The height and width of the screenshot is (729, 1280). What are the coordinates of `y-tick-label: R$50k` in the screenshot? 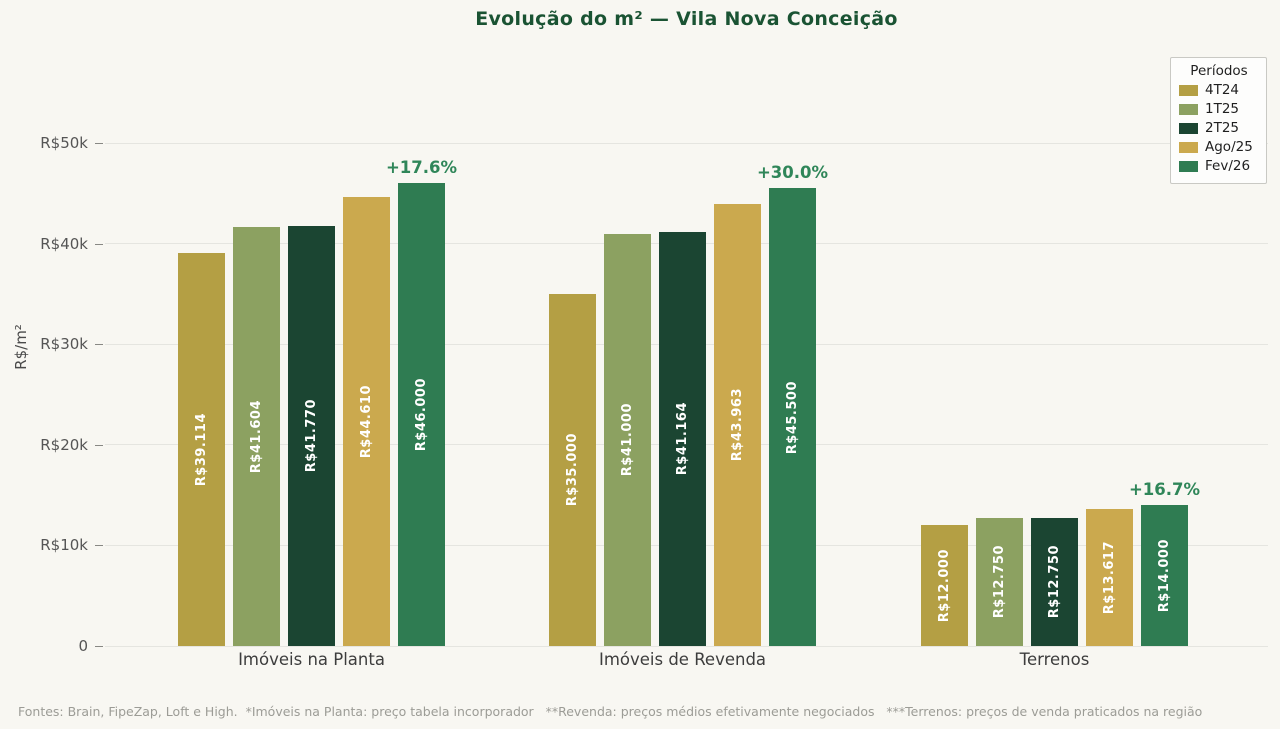 It's located at (64, 143).